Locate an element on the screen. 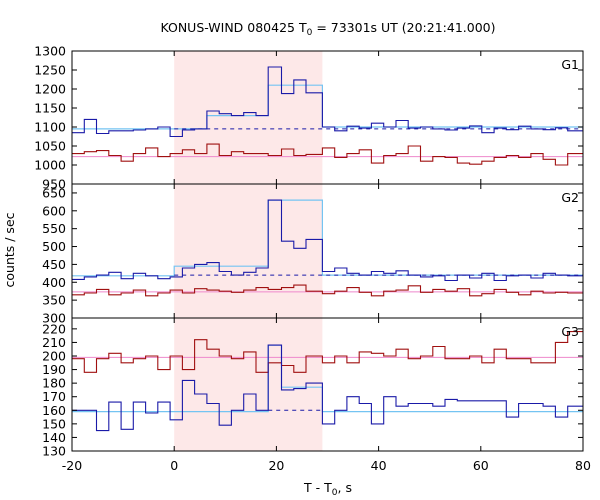 The image size is (600, 500). y-tick-label: 1250 is located at coordinates (50, 70).